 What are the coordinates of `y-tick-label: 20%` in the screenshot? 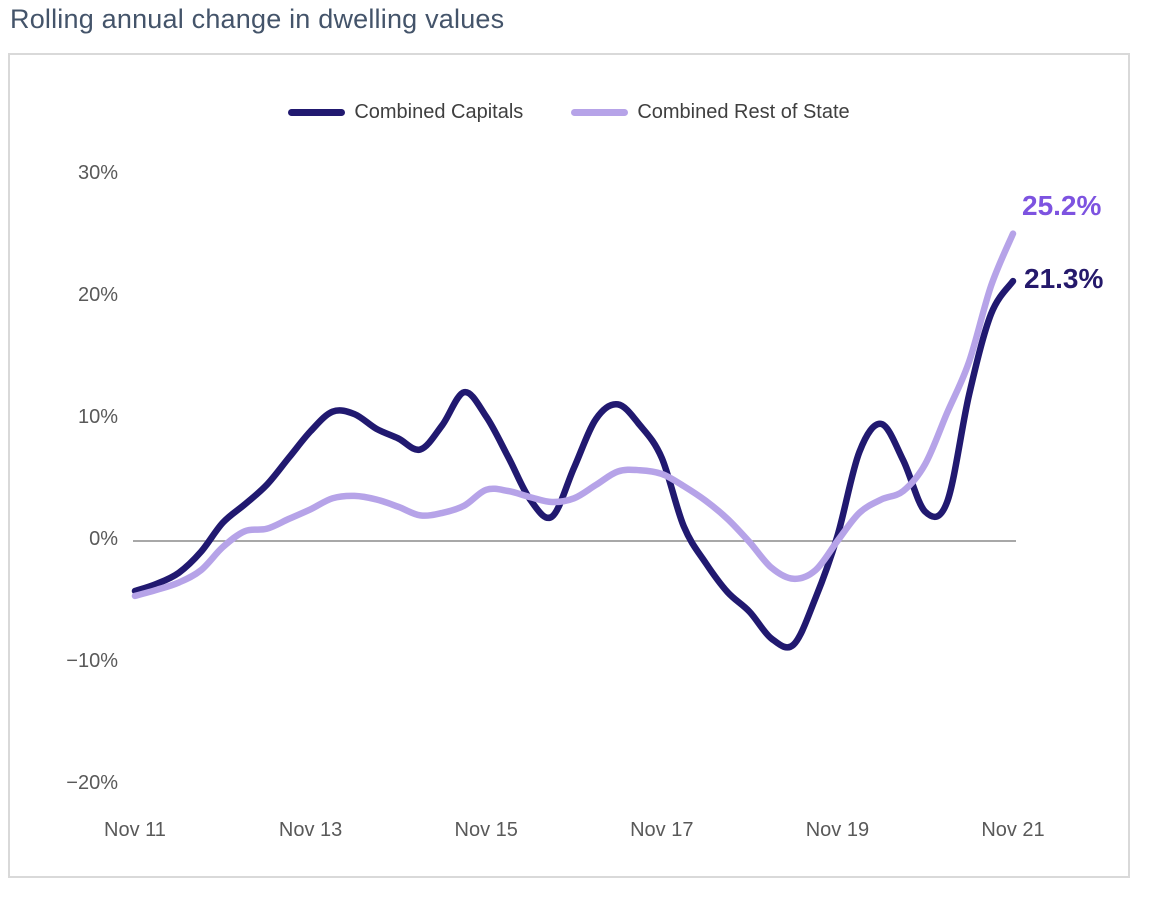 It's located at (97, 295).